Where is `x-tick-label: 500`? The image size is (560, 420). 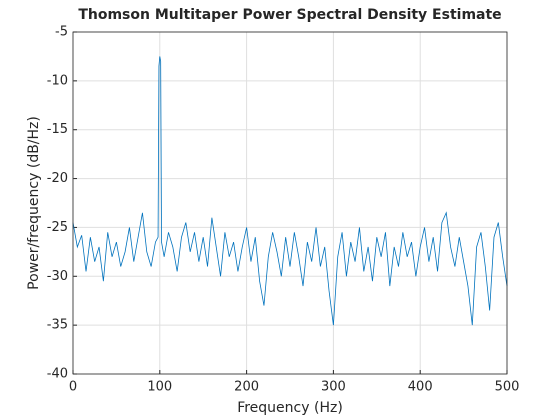
x-tick-label: 500 is located at coordinates (507, 387).